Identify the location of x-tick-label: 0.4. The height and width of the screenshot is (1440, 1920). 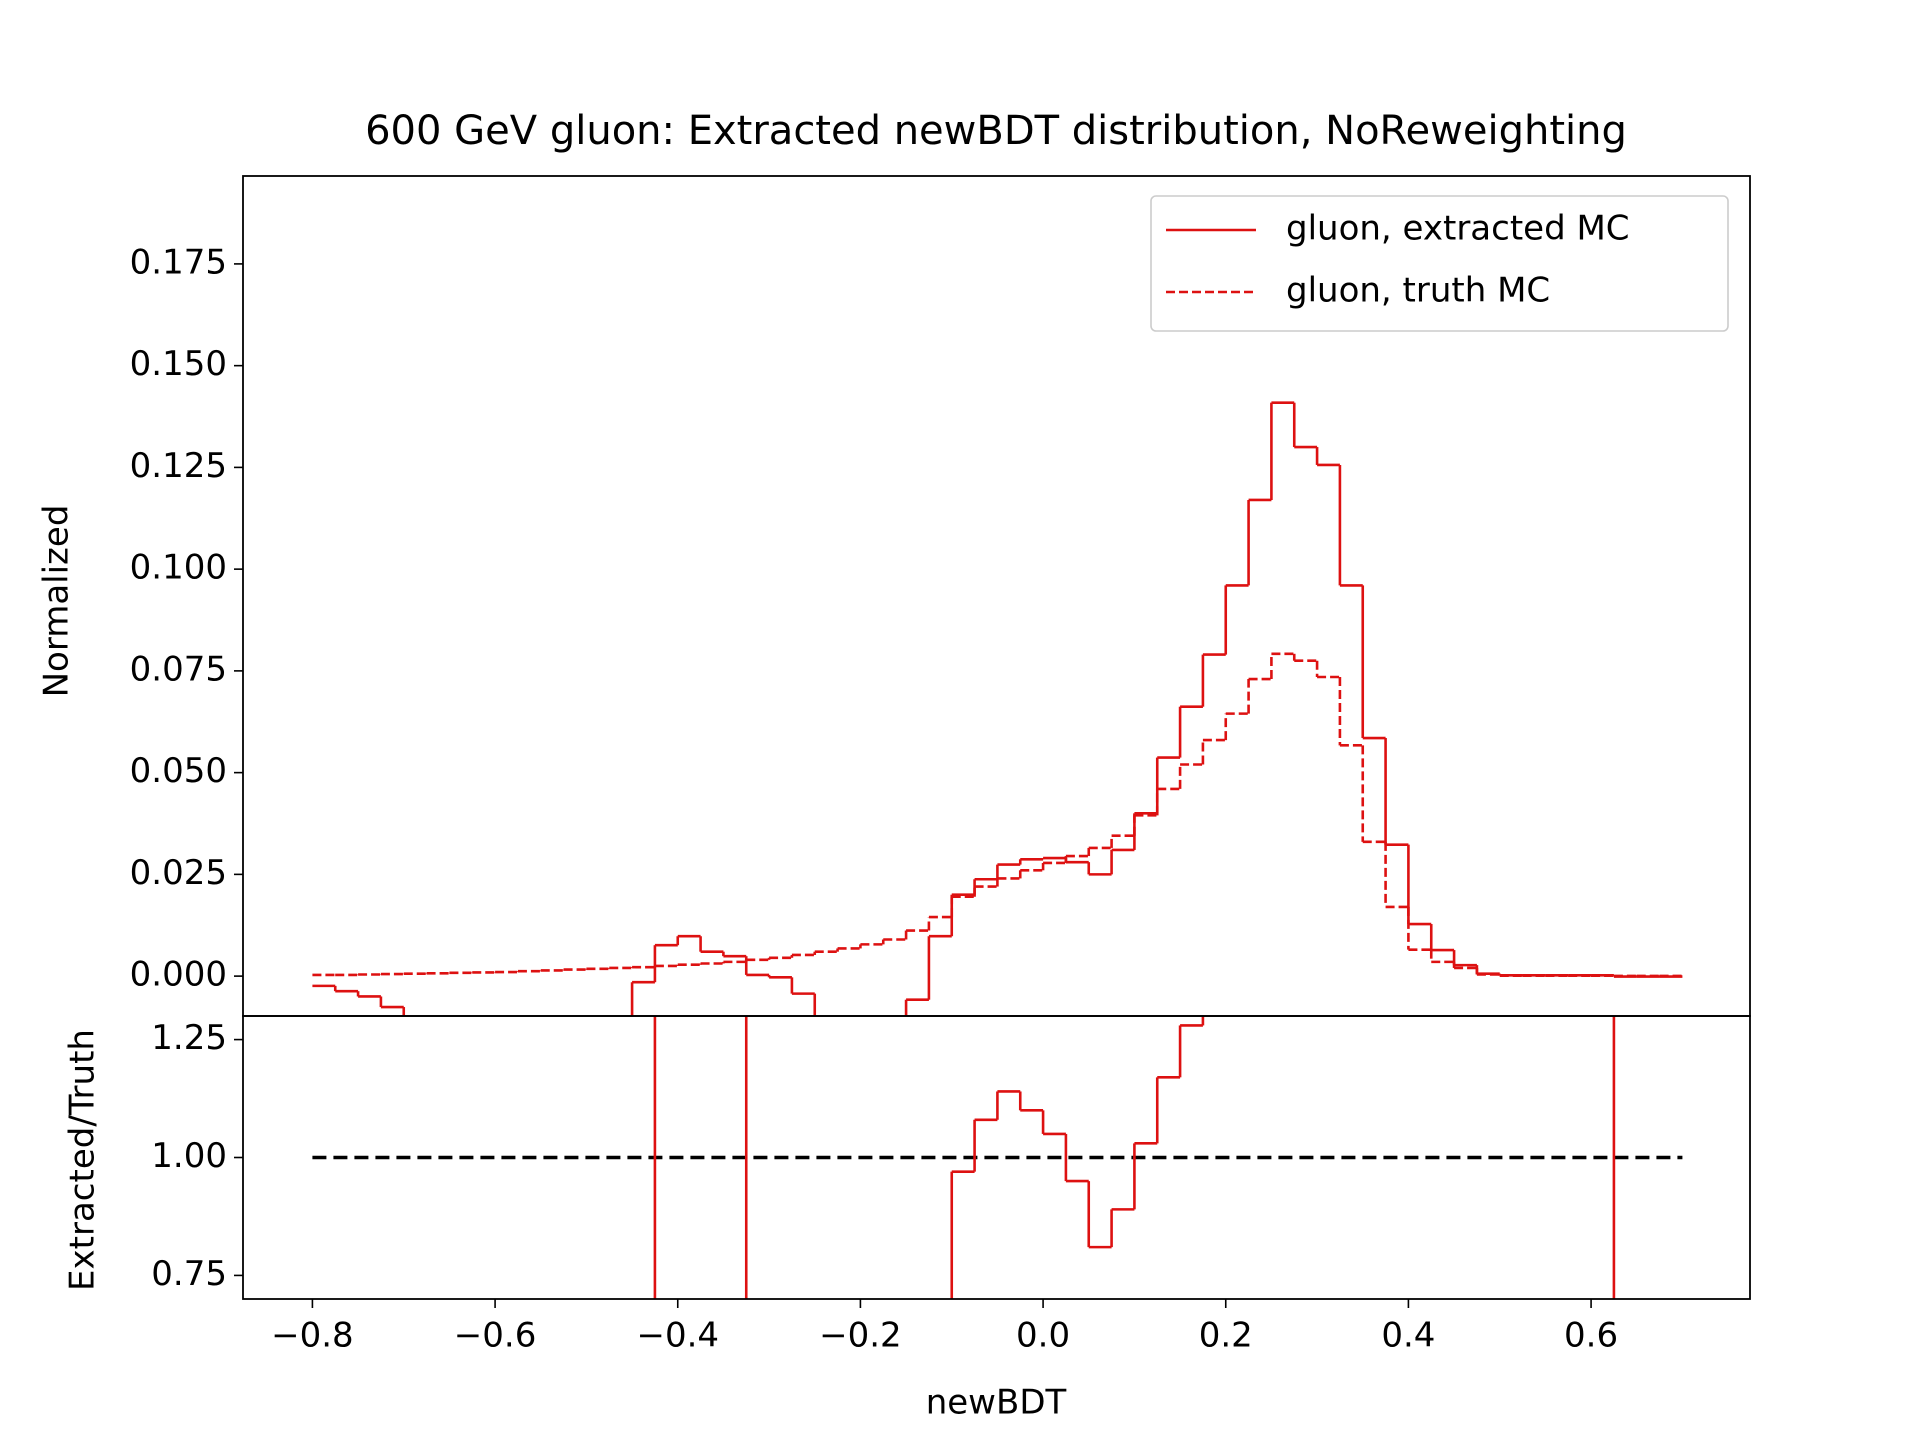
(1408, 1336).